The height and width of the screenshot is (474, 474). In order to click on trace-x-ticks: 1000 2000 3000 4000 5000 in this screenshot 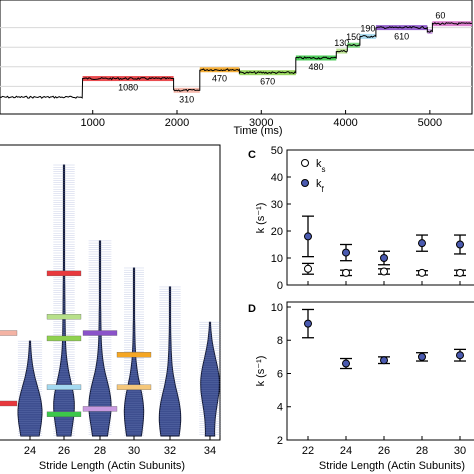, I will do `click(261, 119)`.